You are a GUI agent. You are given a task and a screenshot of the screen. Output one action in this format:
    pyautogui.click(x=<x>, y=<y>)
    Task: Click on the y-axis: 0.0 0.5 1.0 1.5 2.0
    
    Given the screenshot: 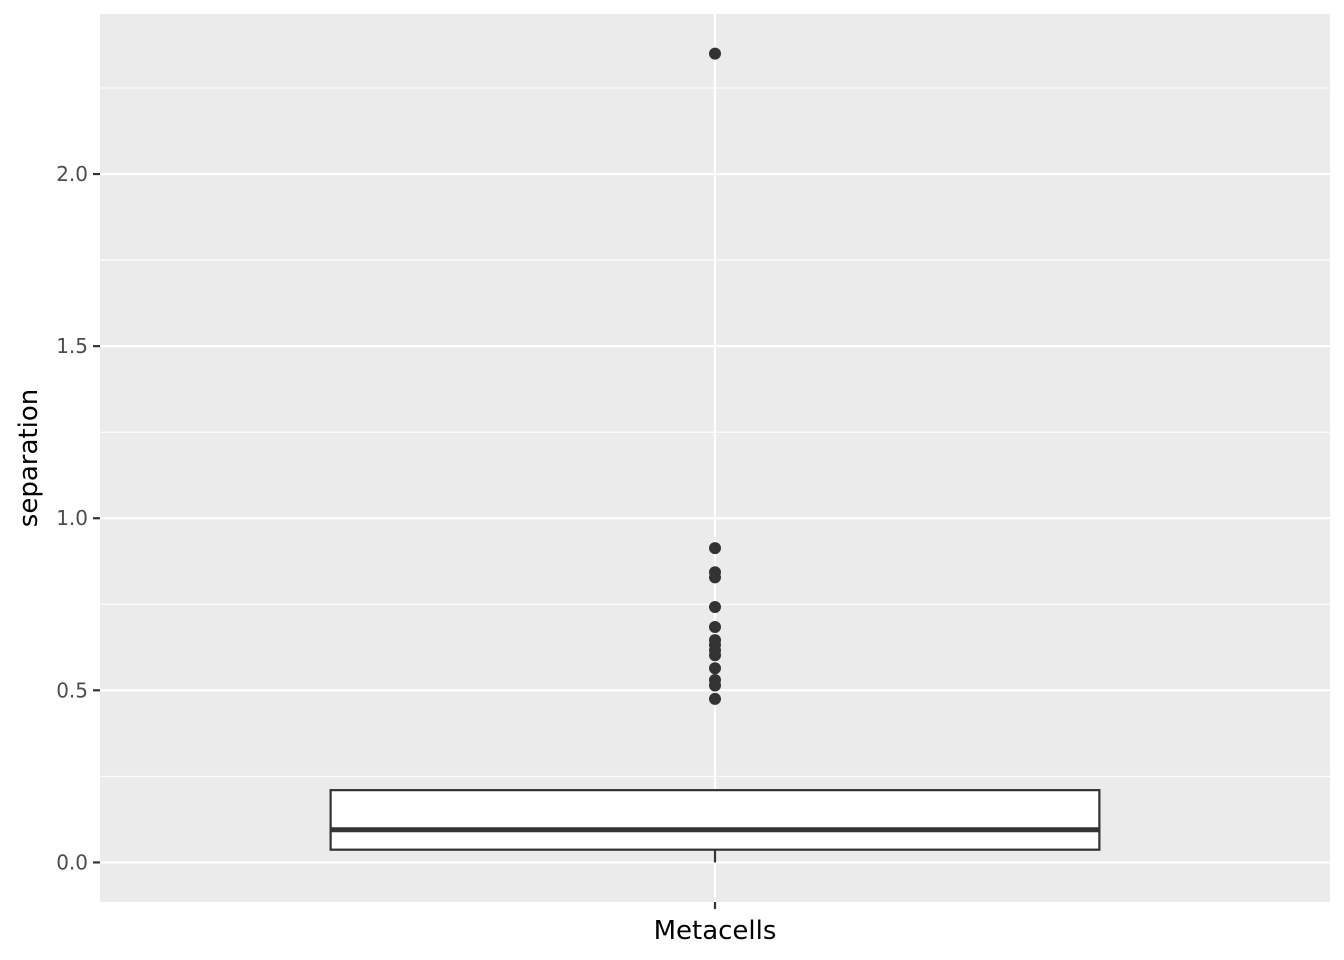 What is the action you would take?
    pyautogui.click(x=78, y=518)
    